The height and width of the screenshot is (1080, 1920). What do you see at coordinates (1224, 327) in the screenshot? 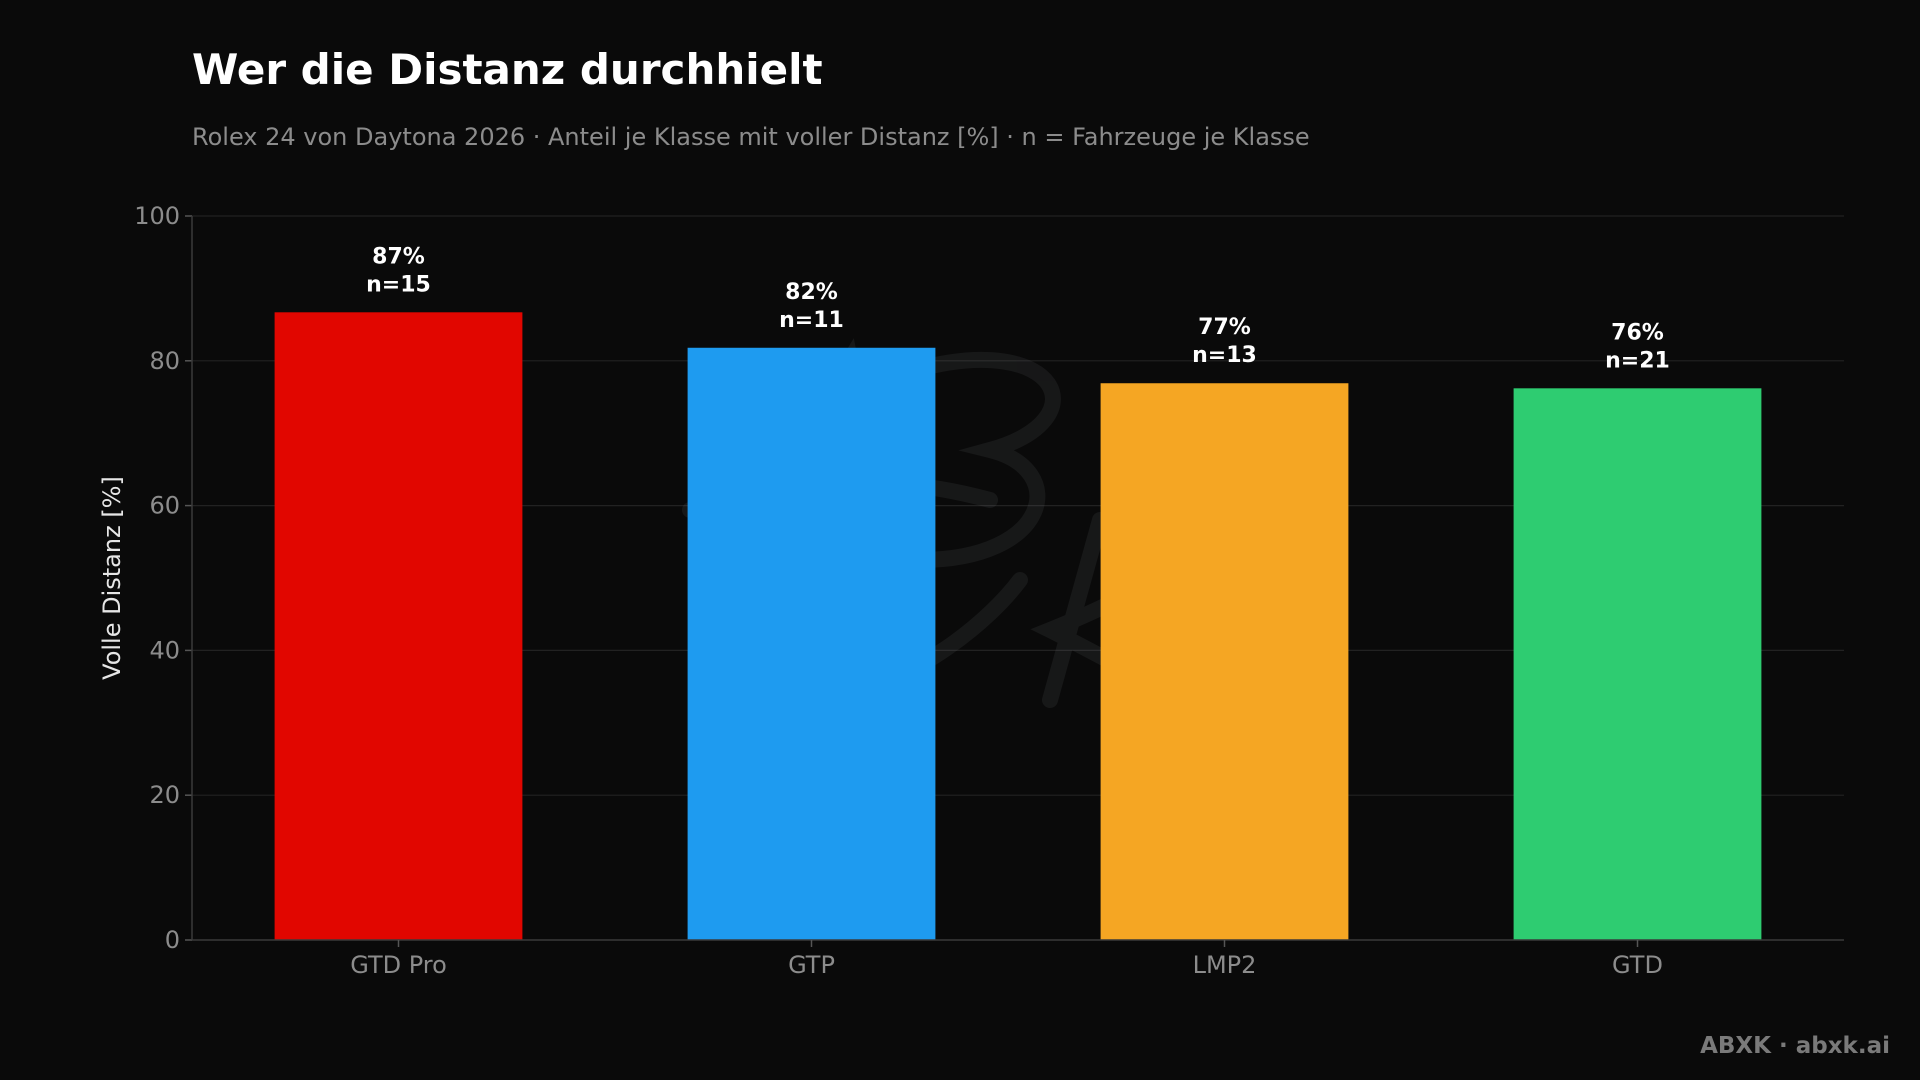
I see `bar-value-label: 77%` at bounding box center [1224, 327].